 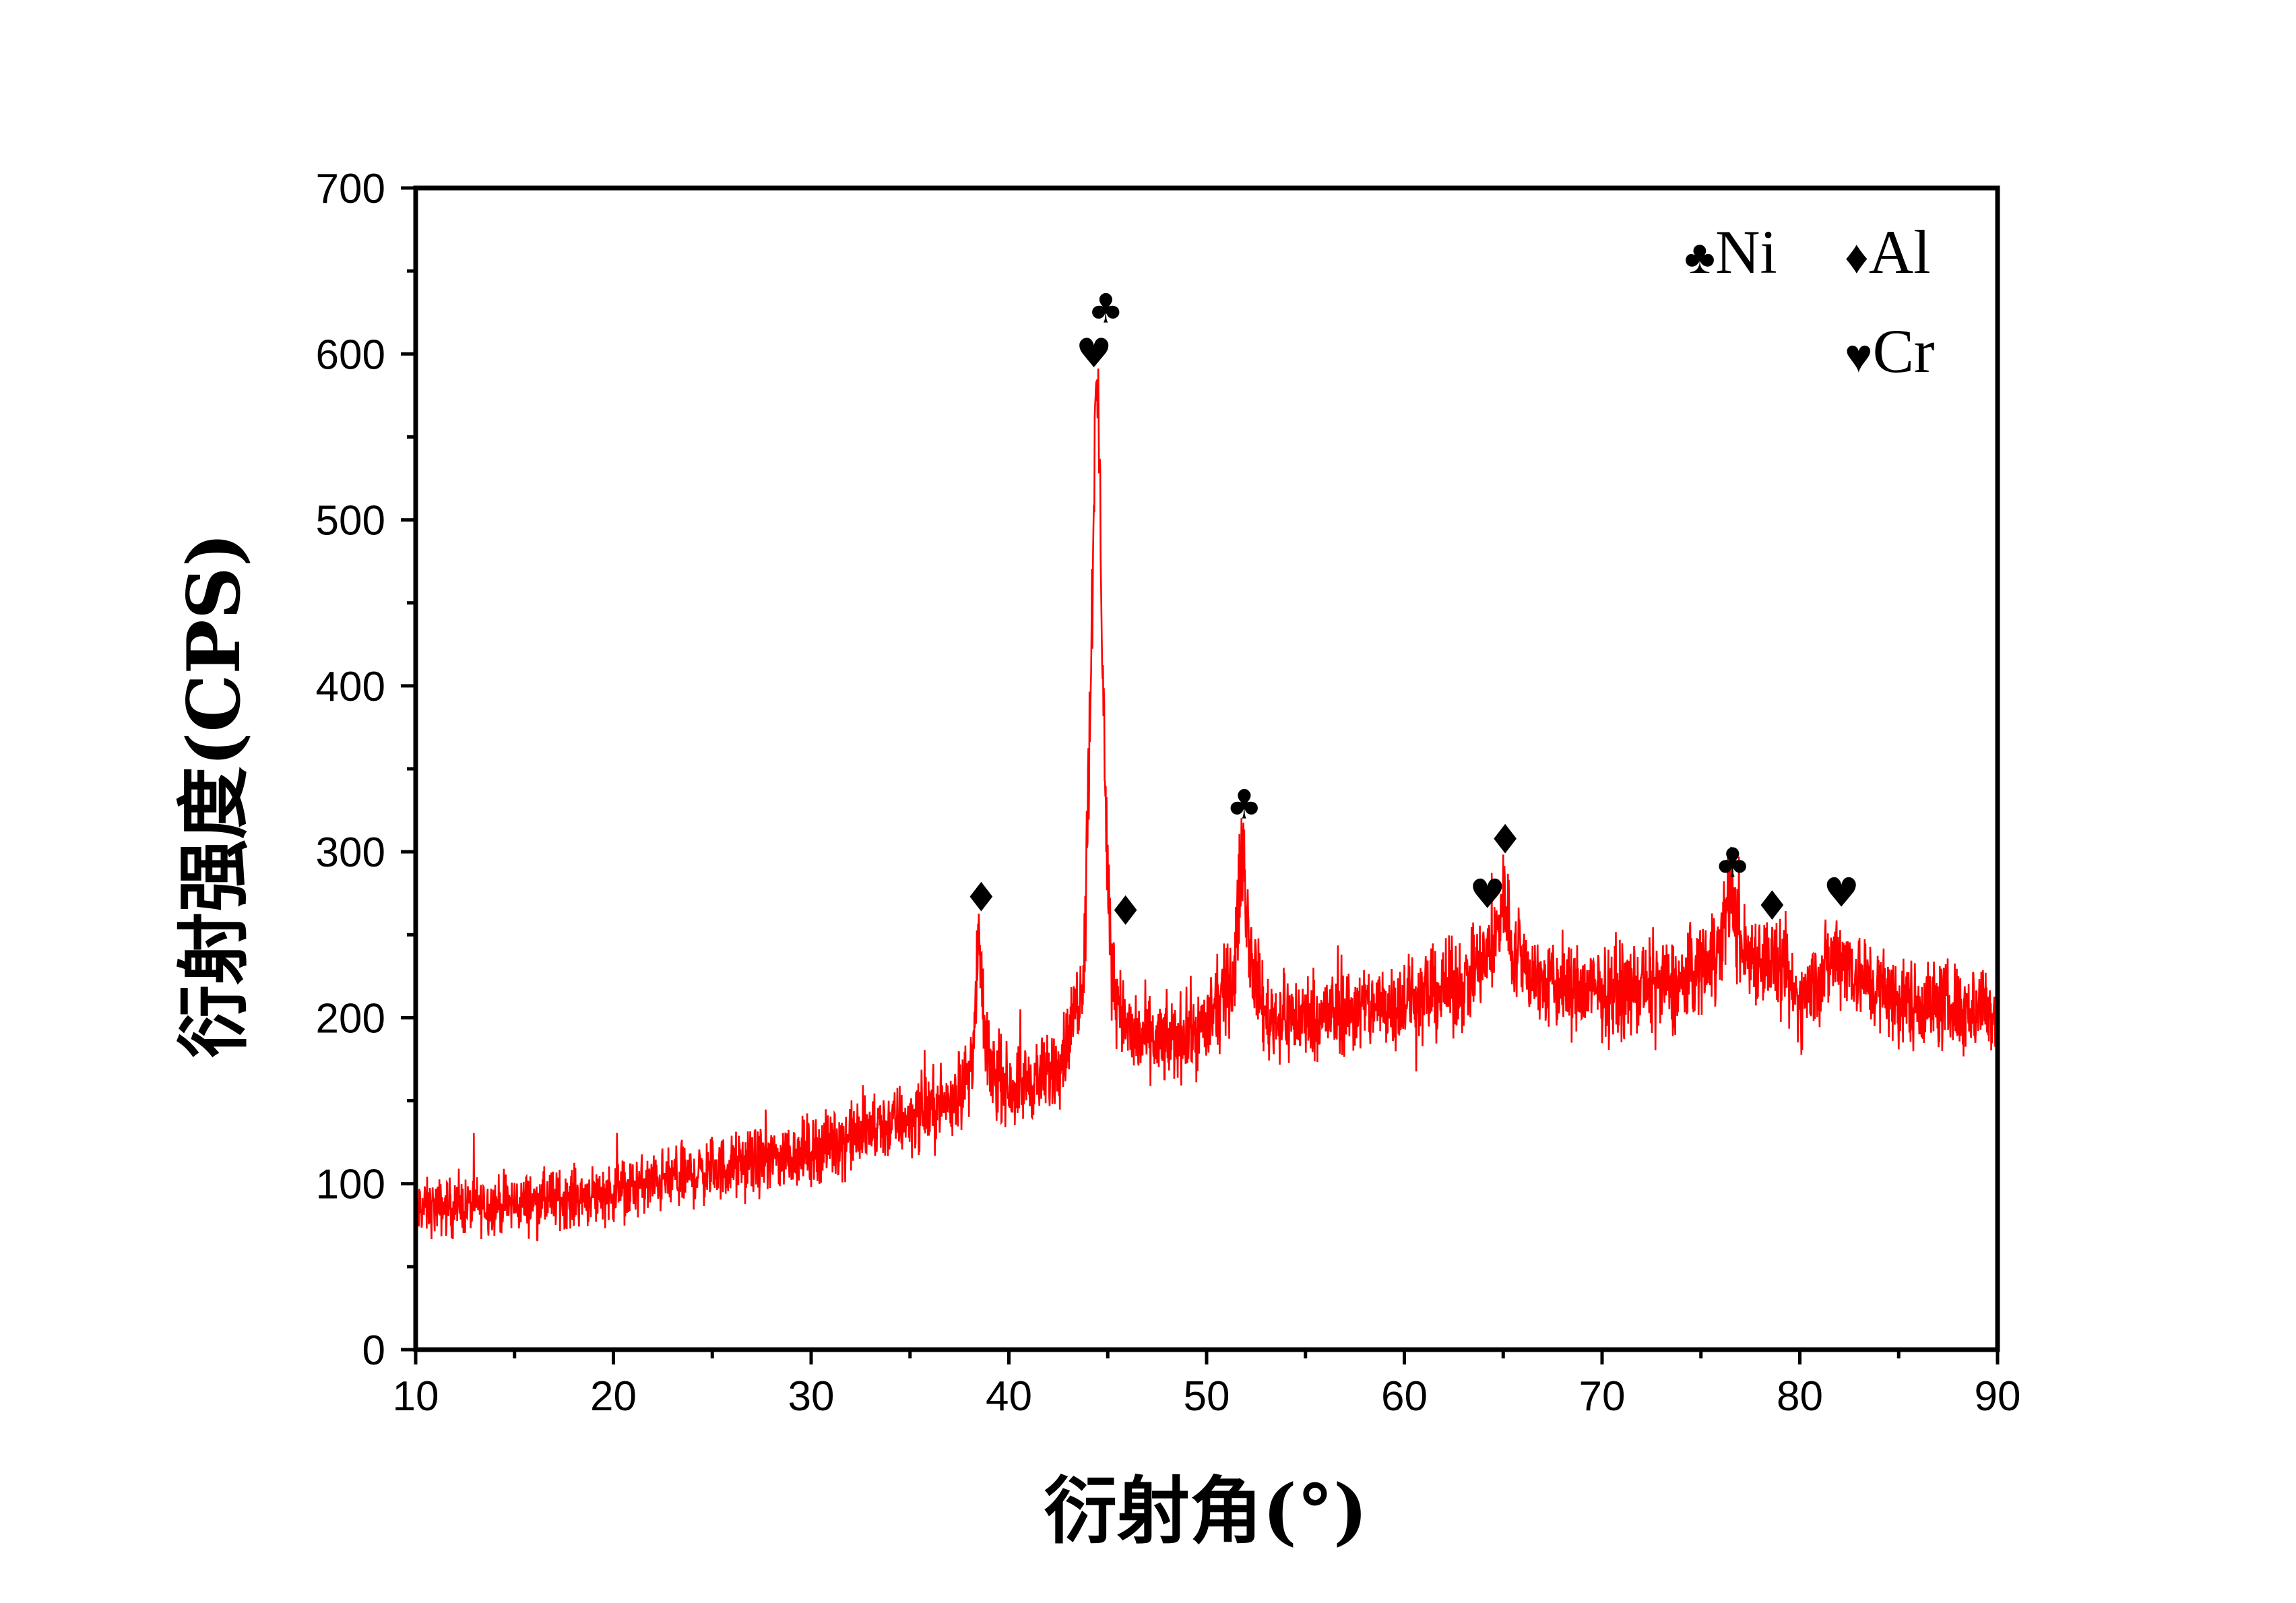 What do you see at coordinates (1207, 1396) in the screenshot?
I see `x-tick-label: 50` at bounding box center [1207, 1396].